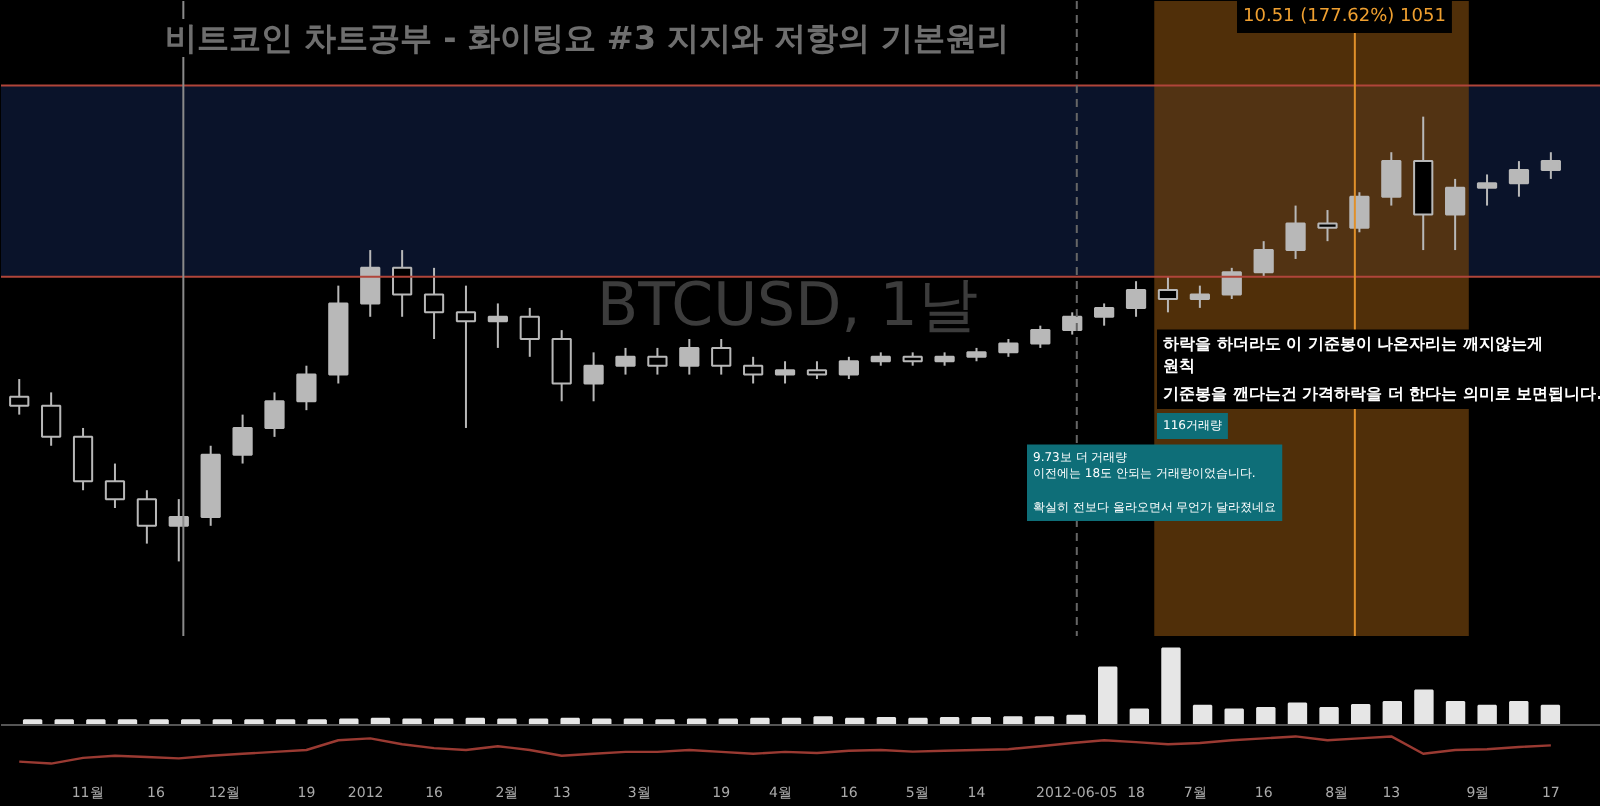 The width and height of the screenshot is (1600, 806). Describe the element at coordinates (787, 306) in the screenshot. I see `annotation: BTCUSD, 1날` at that location.